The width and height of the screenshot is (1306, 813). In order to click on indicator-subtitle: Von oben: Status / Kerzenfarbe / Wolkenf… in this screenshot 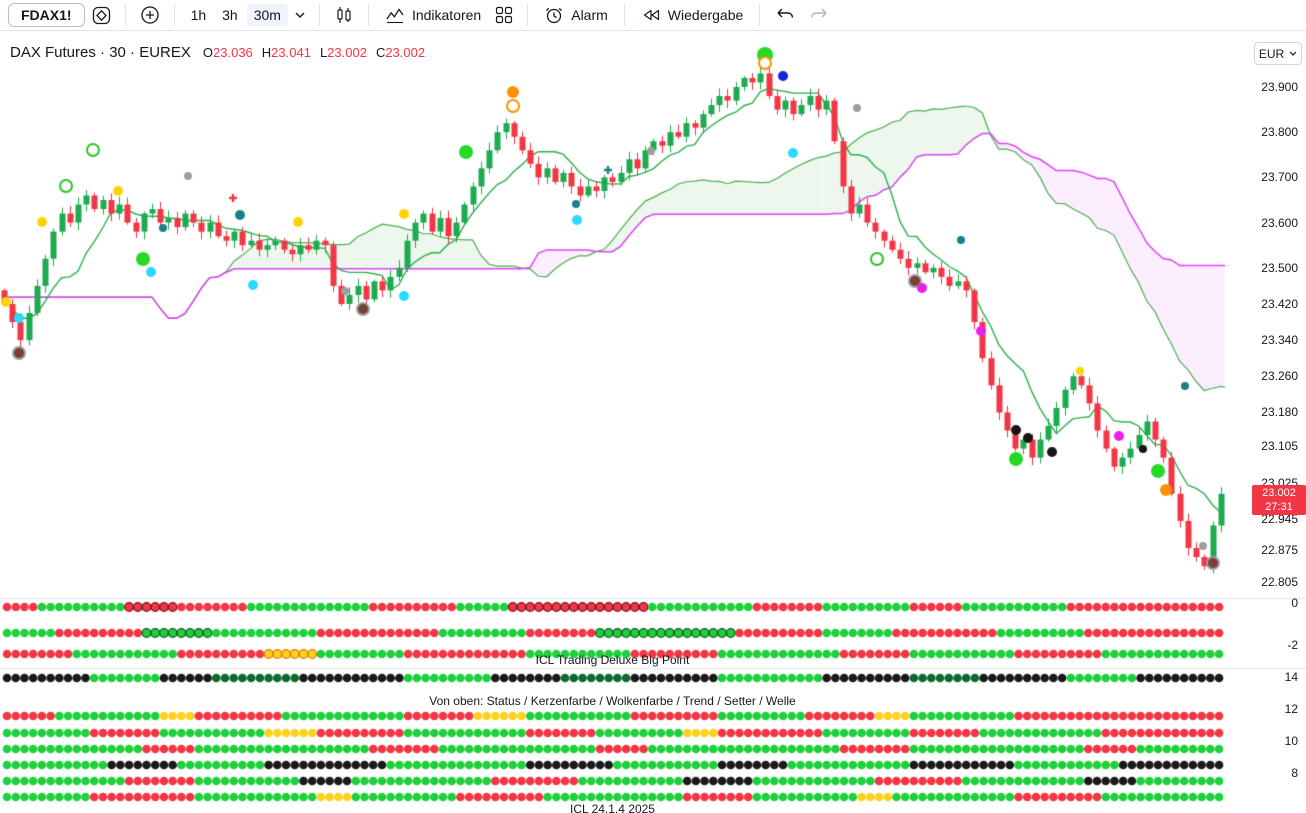, I will do `click(612, 701)`.